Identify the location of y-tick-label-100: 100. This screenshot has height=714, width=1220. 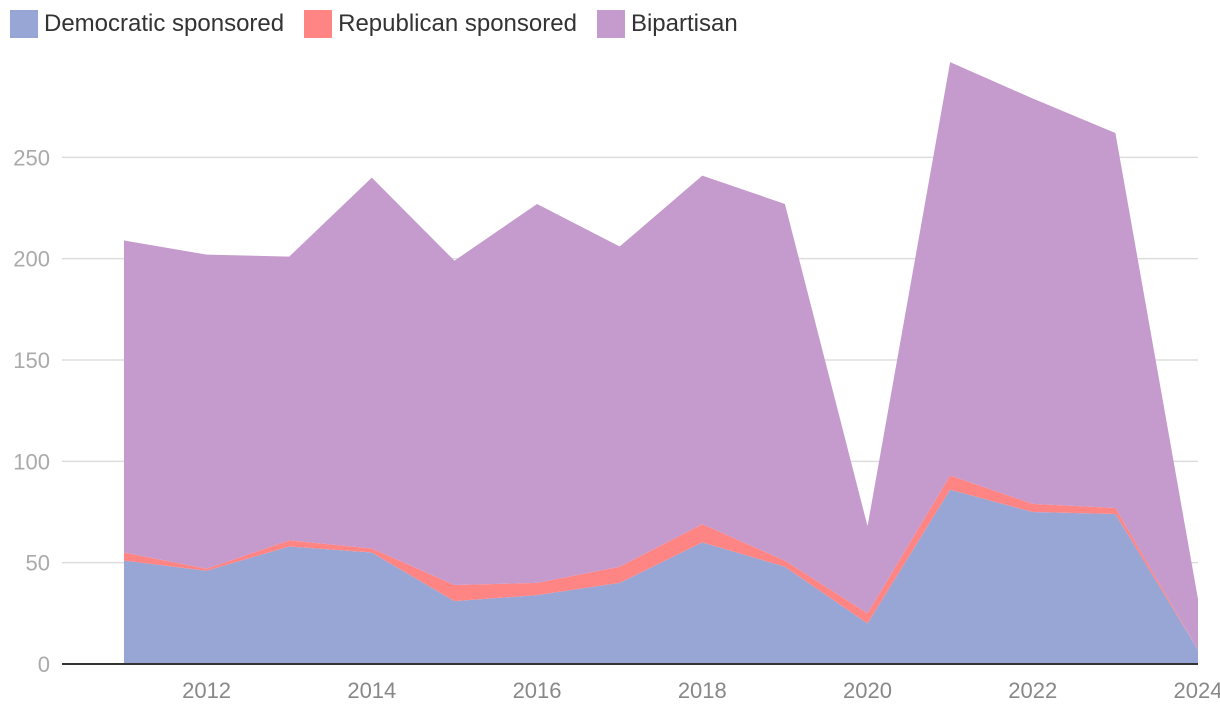
(31, 461).